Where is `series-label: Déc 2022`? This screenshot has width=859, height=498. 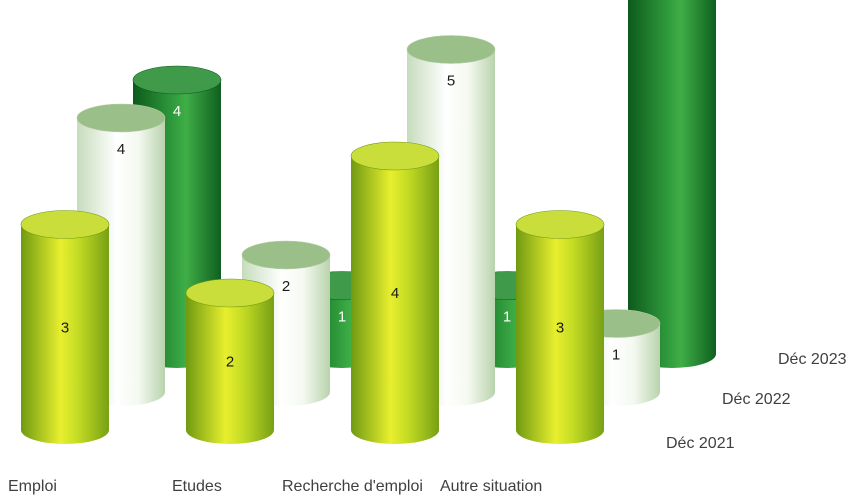
series-label: Déc 2022 is located at coordinates (756, 399).